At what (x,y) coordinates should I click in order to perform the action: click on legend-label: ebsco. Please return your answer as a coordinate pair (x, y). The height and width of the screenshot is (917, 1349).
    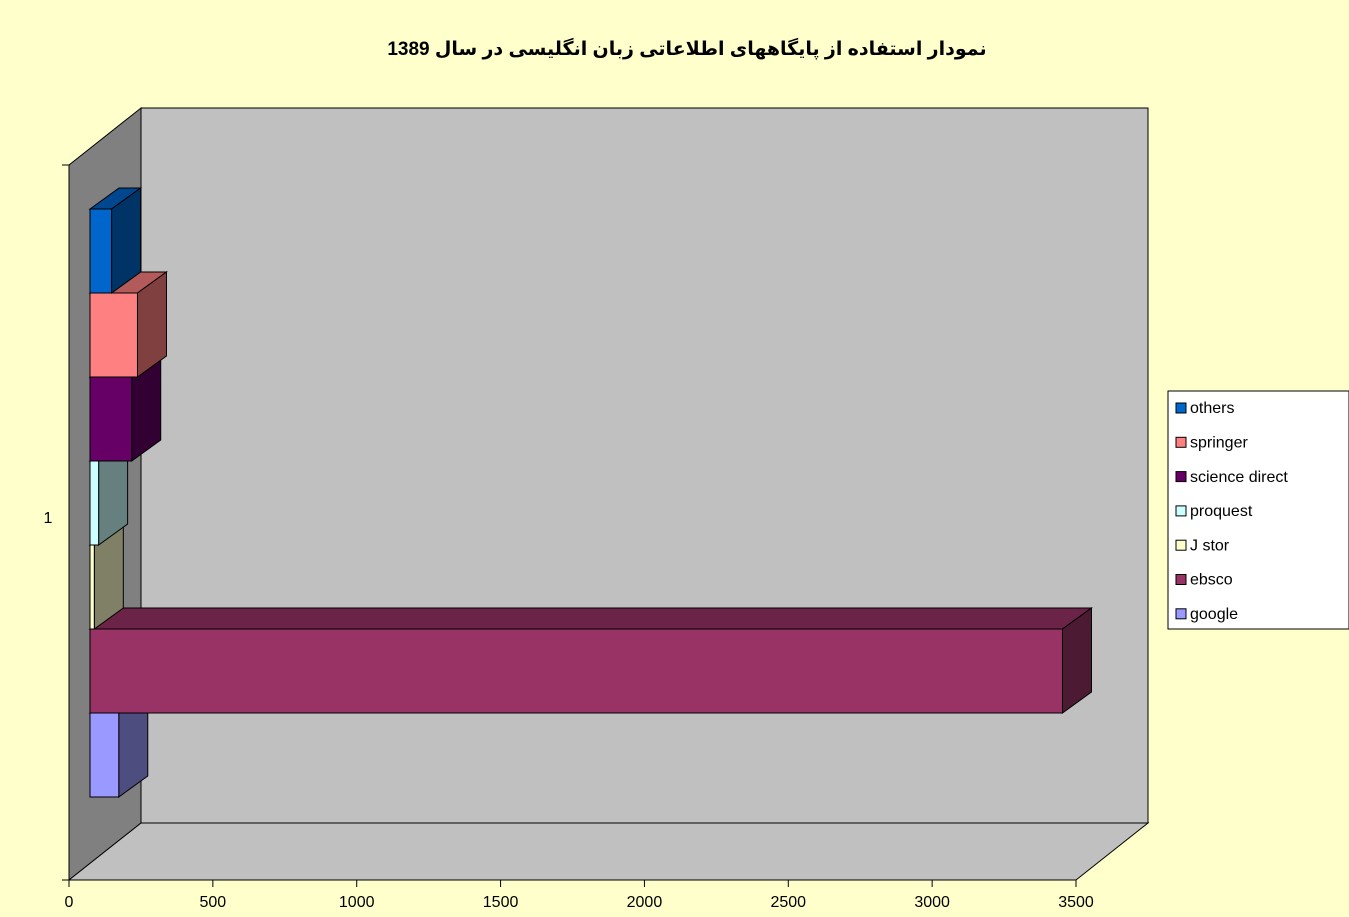
    Looking at the image, I should click on (1211, 580).